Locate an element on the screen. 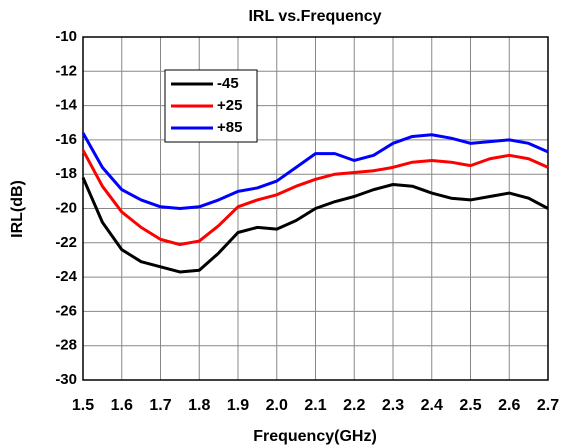 The image size is (577, 447). x-tick-label: 2.2 is located at coordinates (354, 405).